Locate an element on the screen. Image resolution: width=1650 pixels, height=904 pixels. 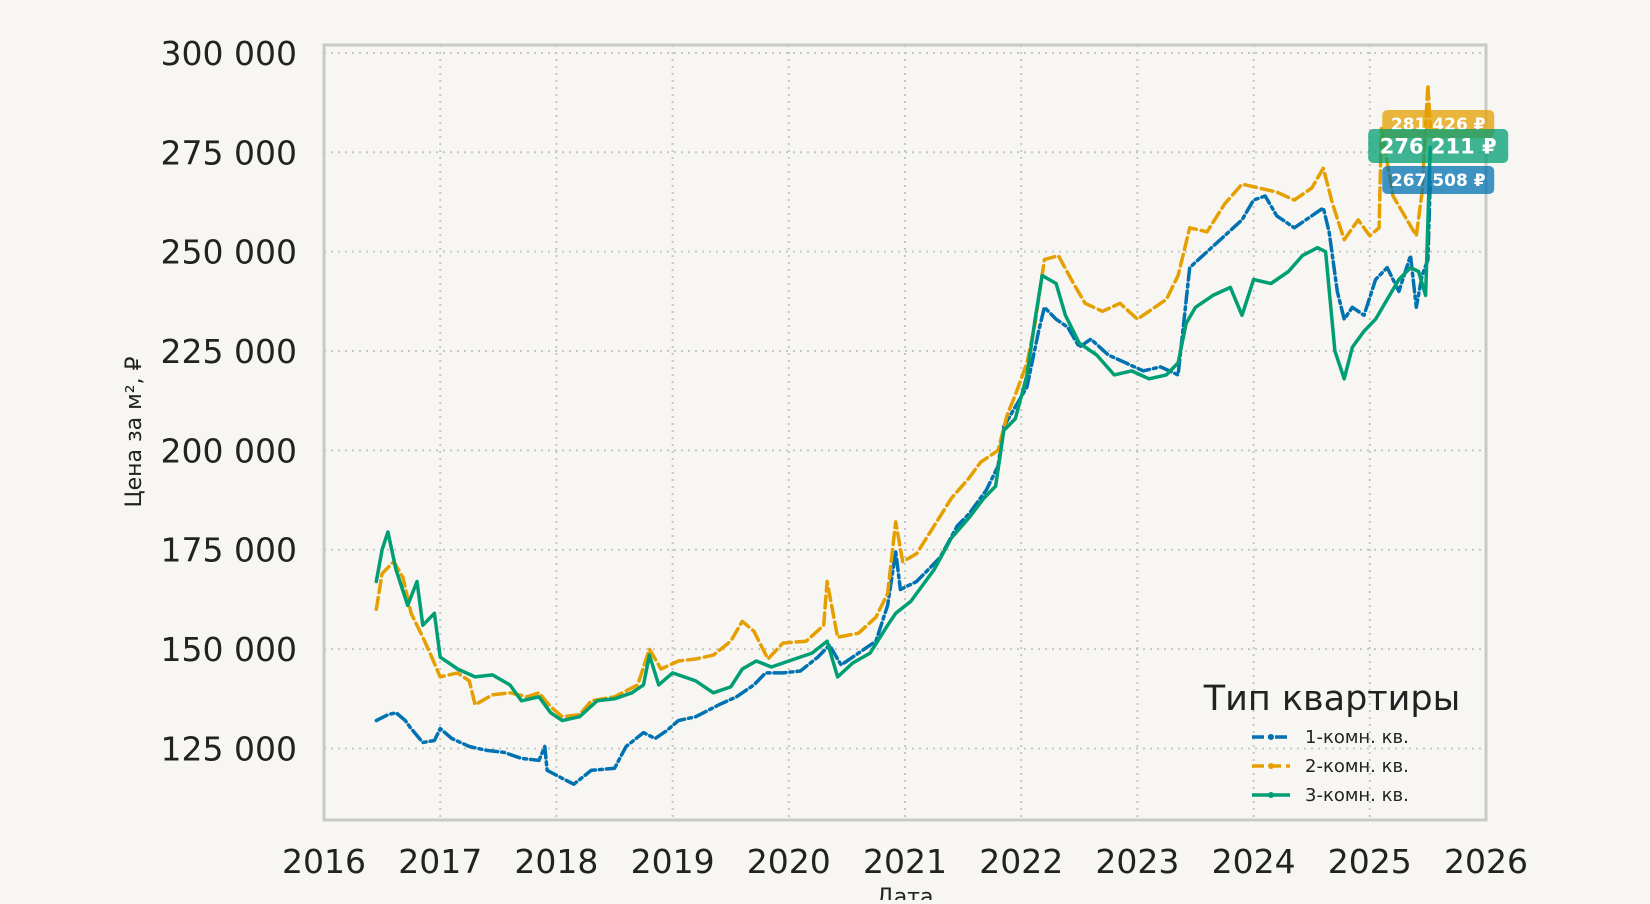
x-tick-label: 2024 is located at coordinates (1254, 861).